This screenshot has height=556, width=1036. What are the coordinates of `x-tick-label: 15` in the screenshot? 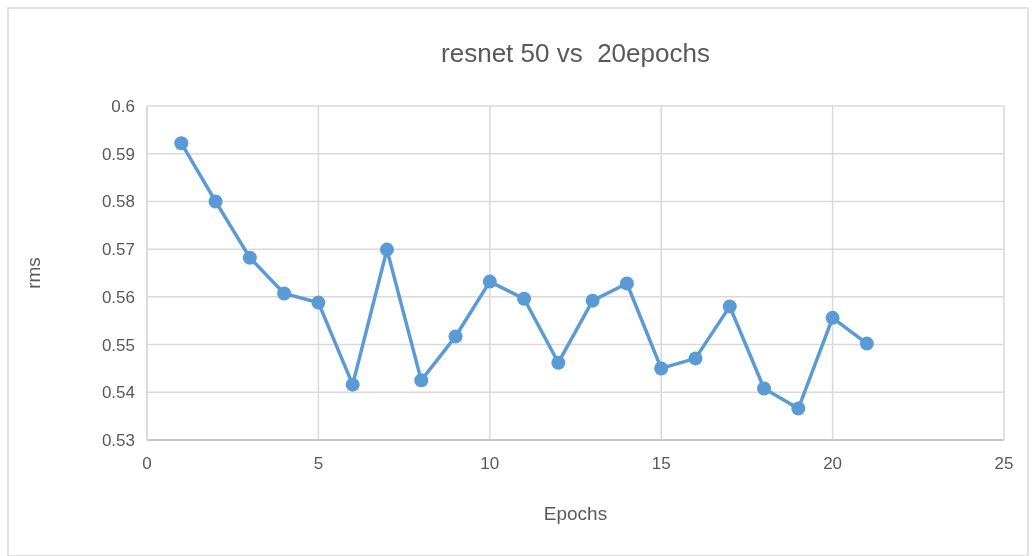 It's located at (661, 463).